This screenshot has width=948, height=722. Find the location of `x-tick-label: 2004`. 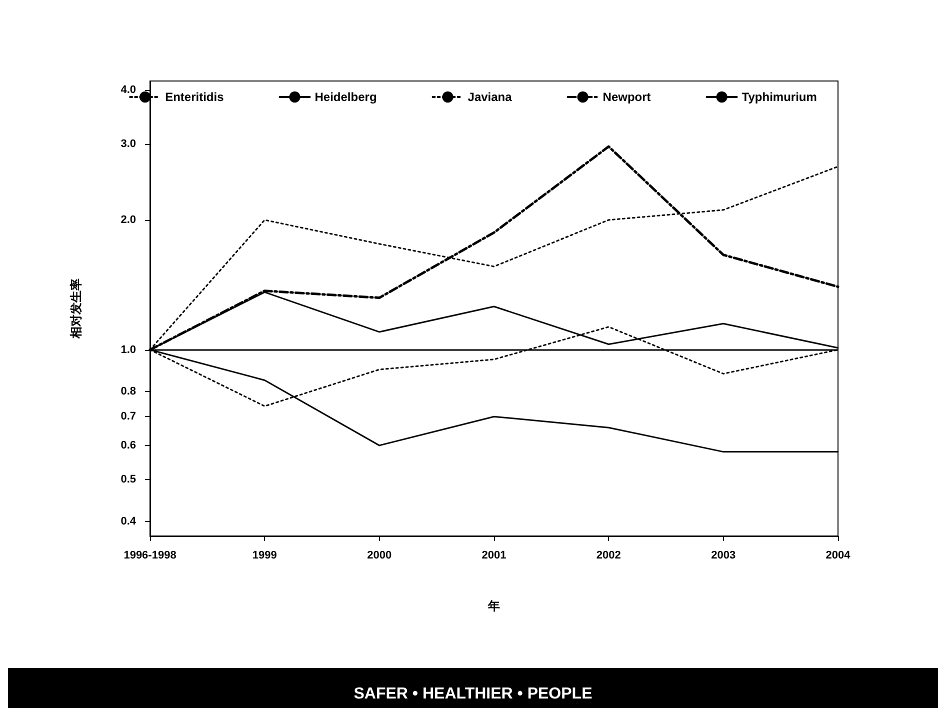

x-tick-label: 2004 is located at coordinates (839, 556).